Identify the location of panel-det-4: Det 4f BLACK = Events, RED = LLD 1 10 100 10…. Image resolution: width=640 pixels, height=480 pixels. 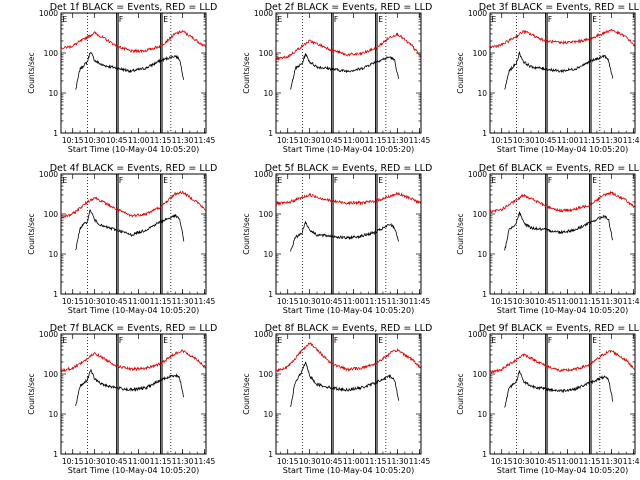
(122, 239).